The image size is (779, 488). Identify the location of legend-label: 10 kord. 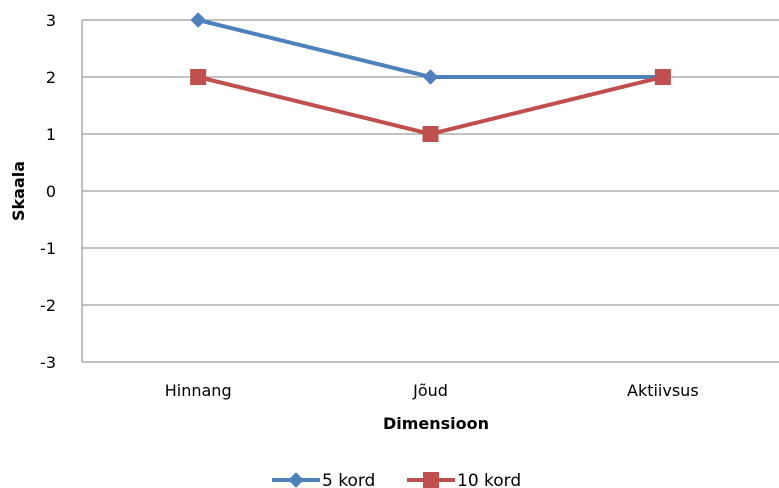
(489, 479).